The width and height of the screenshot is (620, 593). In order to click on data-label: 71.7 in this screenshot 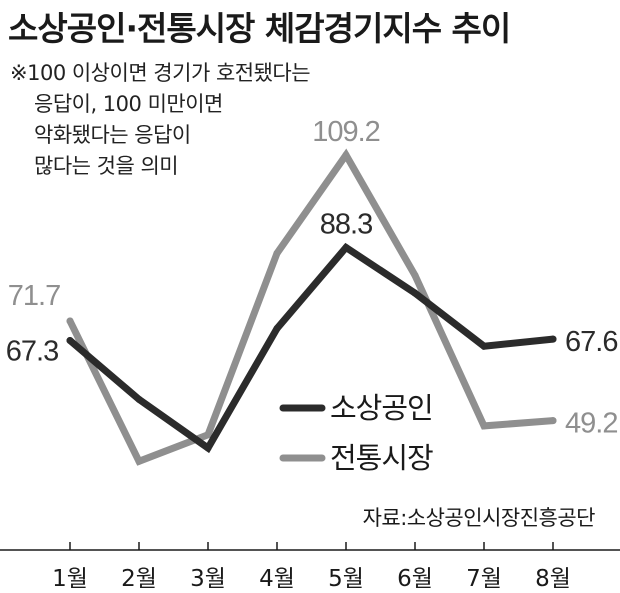, I will do `click(34, 296)`.